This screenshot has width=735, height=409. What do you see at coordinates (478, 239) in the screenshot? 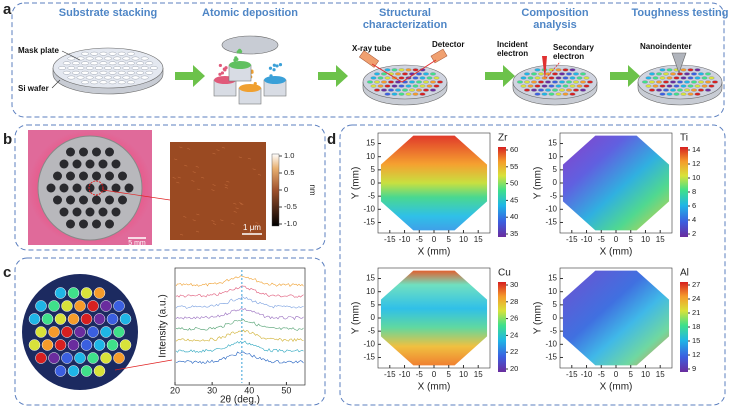
I see `x-tick-label: 15` at bounding box center [478, 239].